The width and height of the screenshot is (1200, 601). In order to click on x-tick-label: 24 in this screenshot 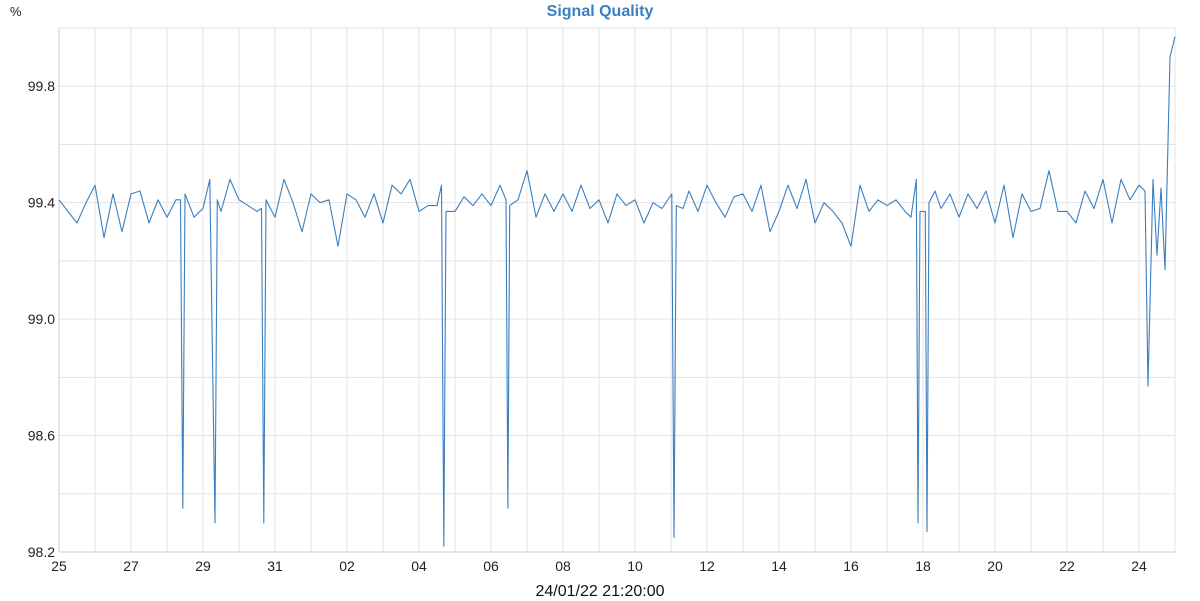, I will do `click(1139, 566)`.